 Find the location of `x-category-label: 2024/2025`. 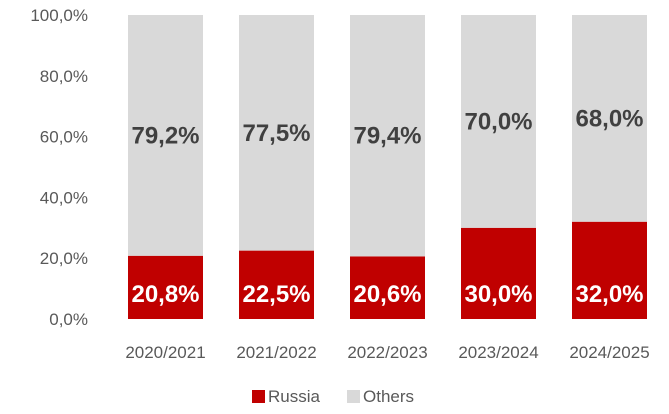

x-category-label: 2024/2025 is located at coordinates (609, 352).